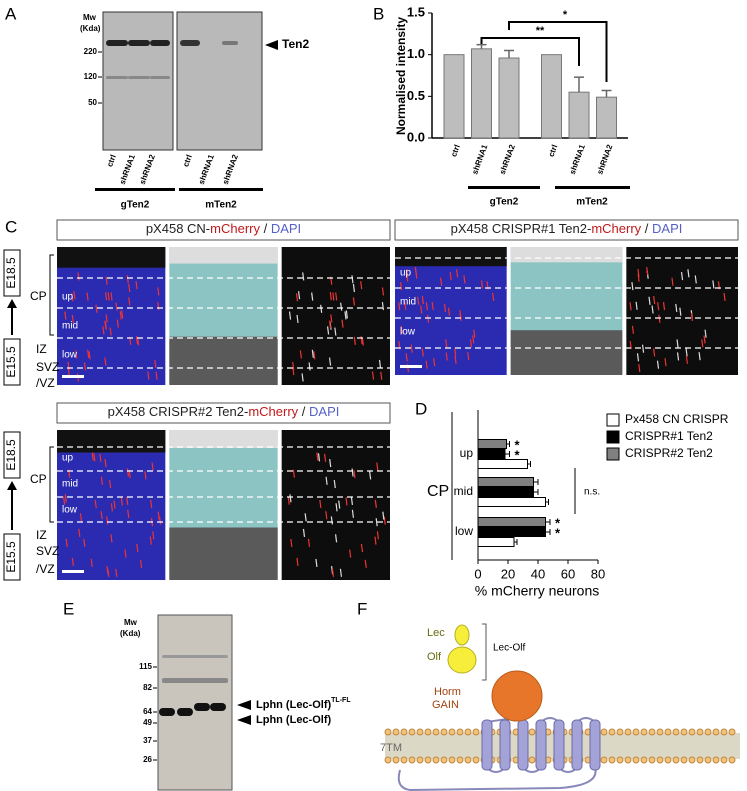 This screenshot has height=791, width=747. What do you see at coordinates (223, 360) in the screenshot?
I see `segment-lower` at bounding box center [223, 360].